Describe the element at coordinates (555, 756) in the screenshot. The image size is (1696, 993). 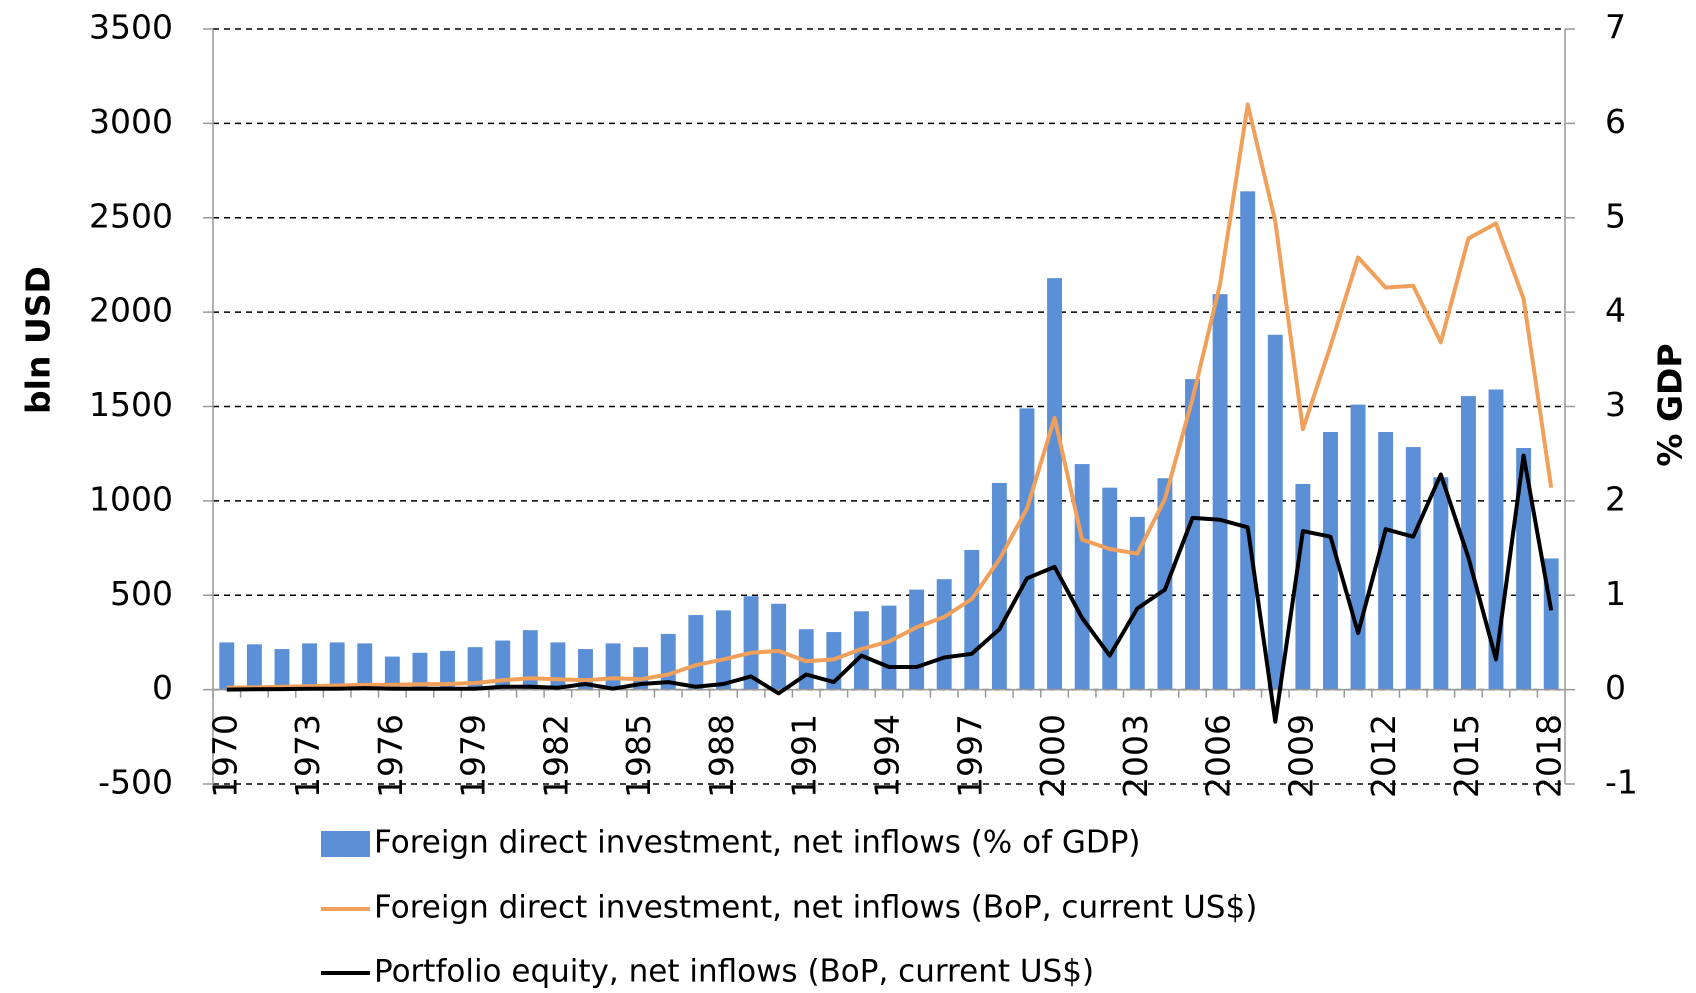
I see `x-tick-label: 1982` at that location.